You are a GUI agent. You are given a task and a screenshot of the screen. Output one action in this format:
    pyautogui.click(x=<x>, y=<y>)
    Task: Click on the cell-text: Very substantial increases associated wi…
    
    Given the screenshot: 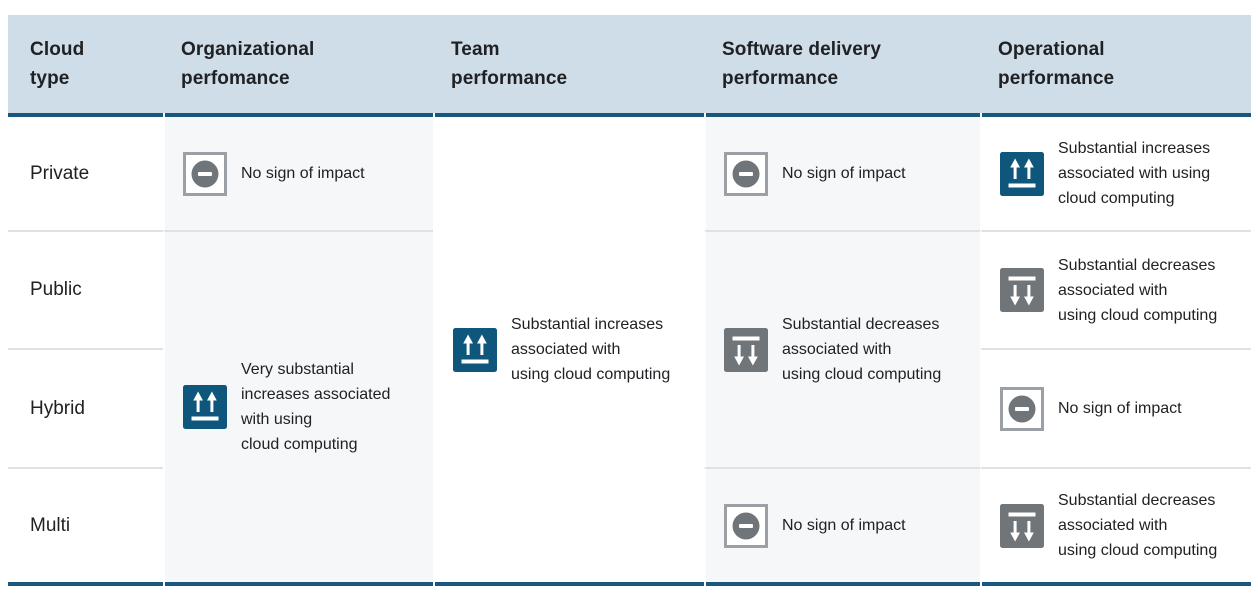 What is the action you would take?
    pyautogui.click(x=316, y=407)
    